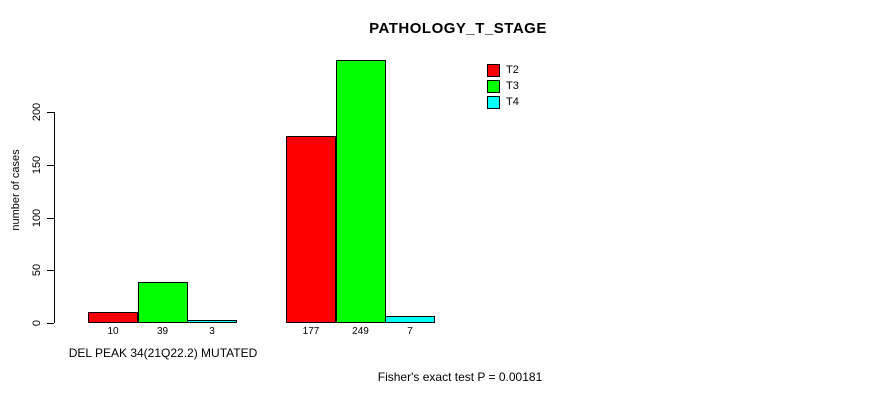 This screenshot has height=400, width=890. What do you see at coordinates (360, 331) in the screenshot?
I see `bar-value-label: 249` at bounding box center [360, 331].